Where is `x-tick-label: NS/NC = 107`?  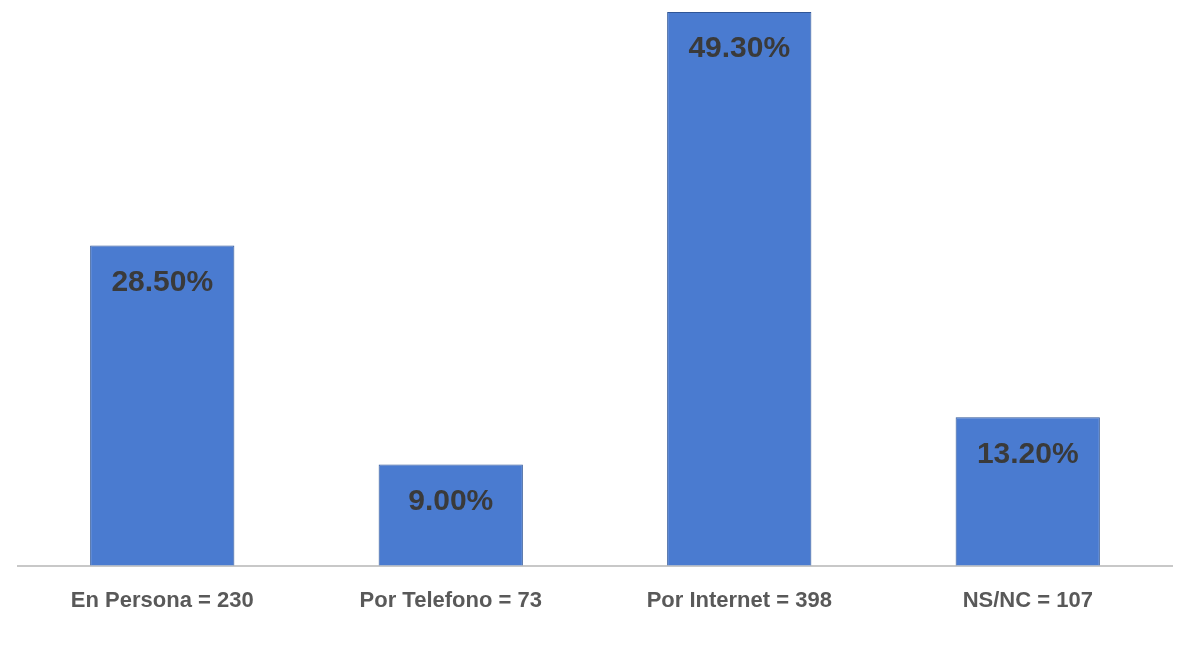 x-tick-label: NS/NC = 107 is located at coordinates (1027, 599).